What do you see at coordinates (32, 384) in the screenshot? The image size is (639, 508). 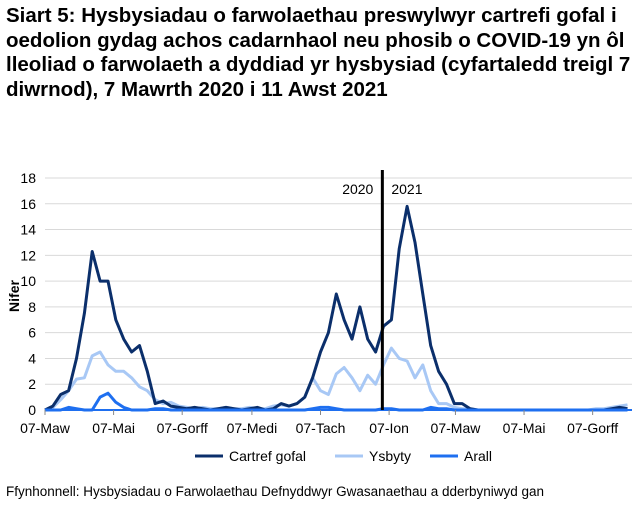 I see `y-tick-label: 2` at bounding box center [32, 384].